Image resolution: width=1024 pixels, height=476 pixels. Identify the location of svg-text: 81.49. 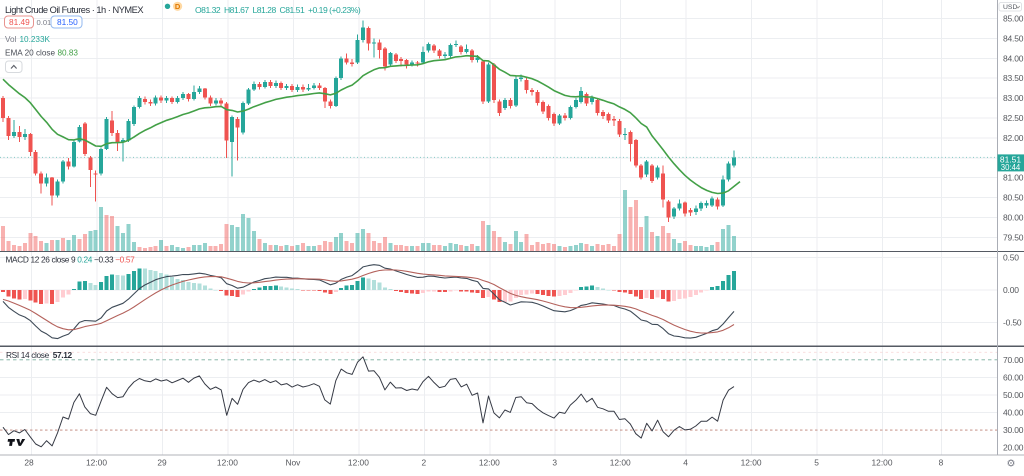
(19, 22).